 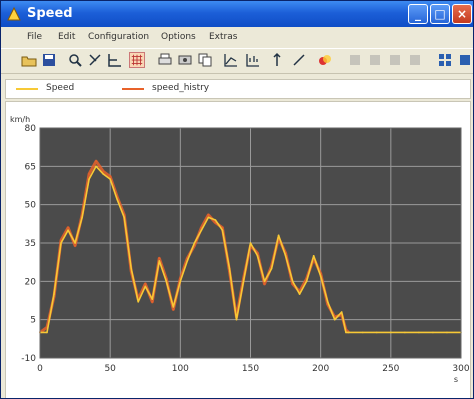 What do you see at coordinates (299, 60) in the screenshot?
I see `line-icon` at bounding box center [299, 60].